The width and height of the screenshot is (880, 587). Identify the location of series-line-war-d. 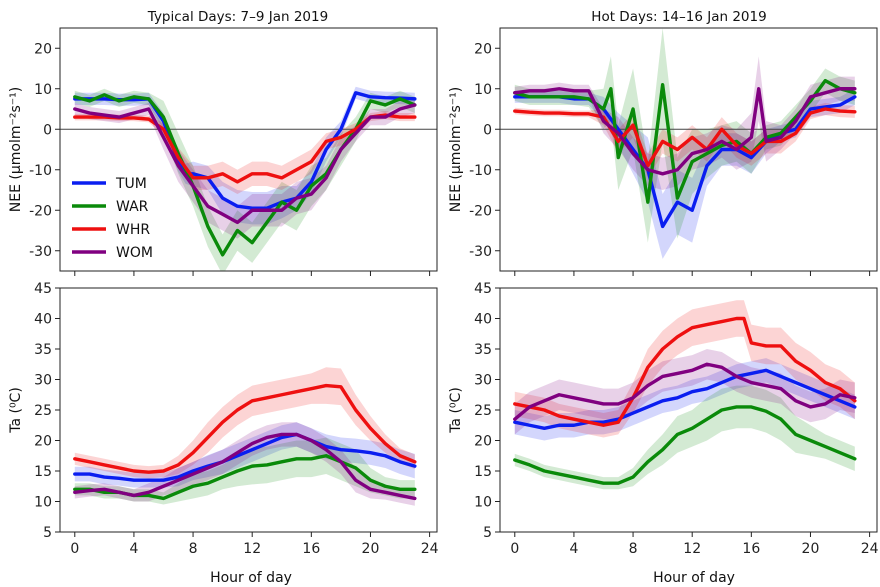
(685, 445).